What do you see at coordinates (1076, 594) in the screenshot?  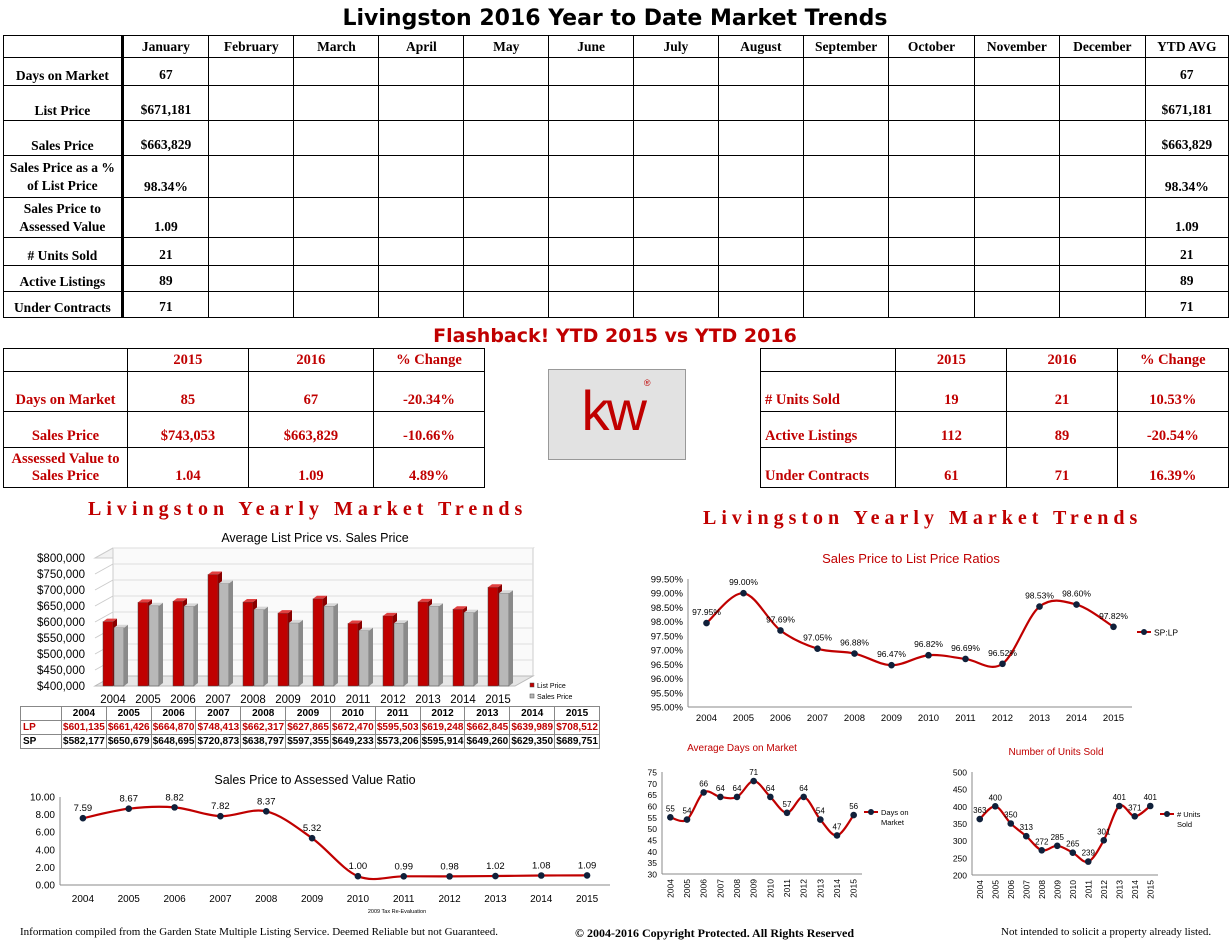 I see `data-label: 98.60%` at bounding box center [1076, 594].